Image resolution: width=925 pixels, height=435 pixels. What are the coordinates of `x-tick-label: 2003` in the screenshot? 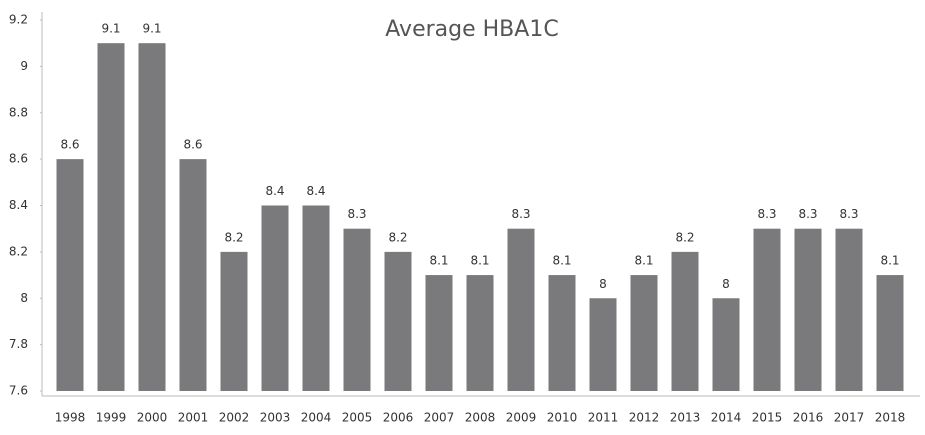 It's located at (275, 418).